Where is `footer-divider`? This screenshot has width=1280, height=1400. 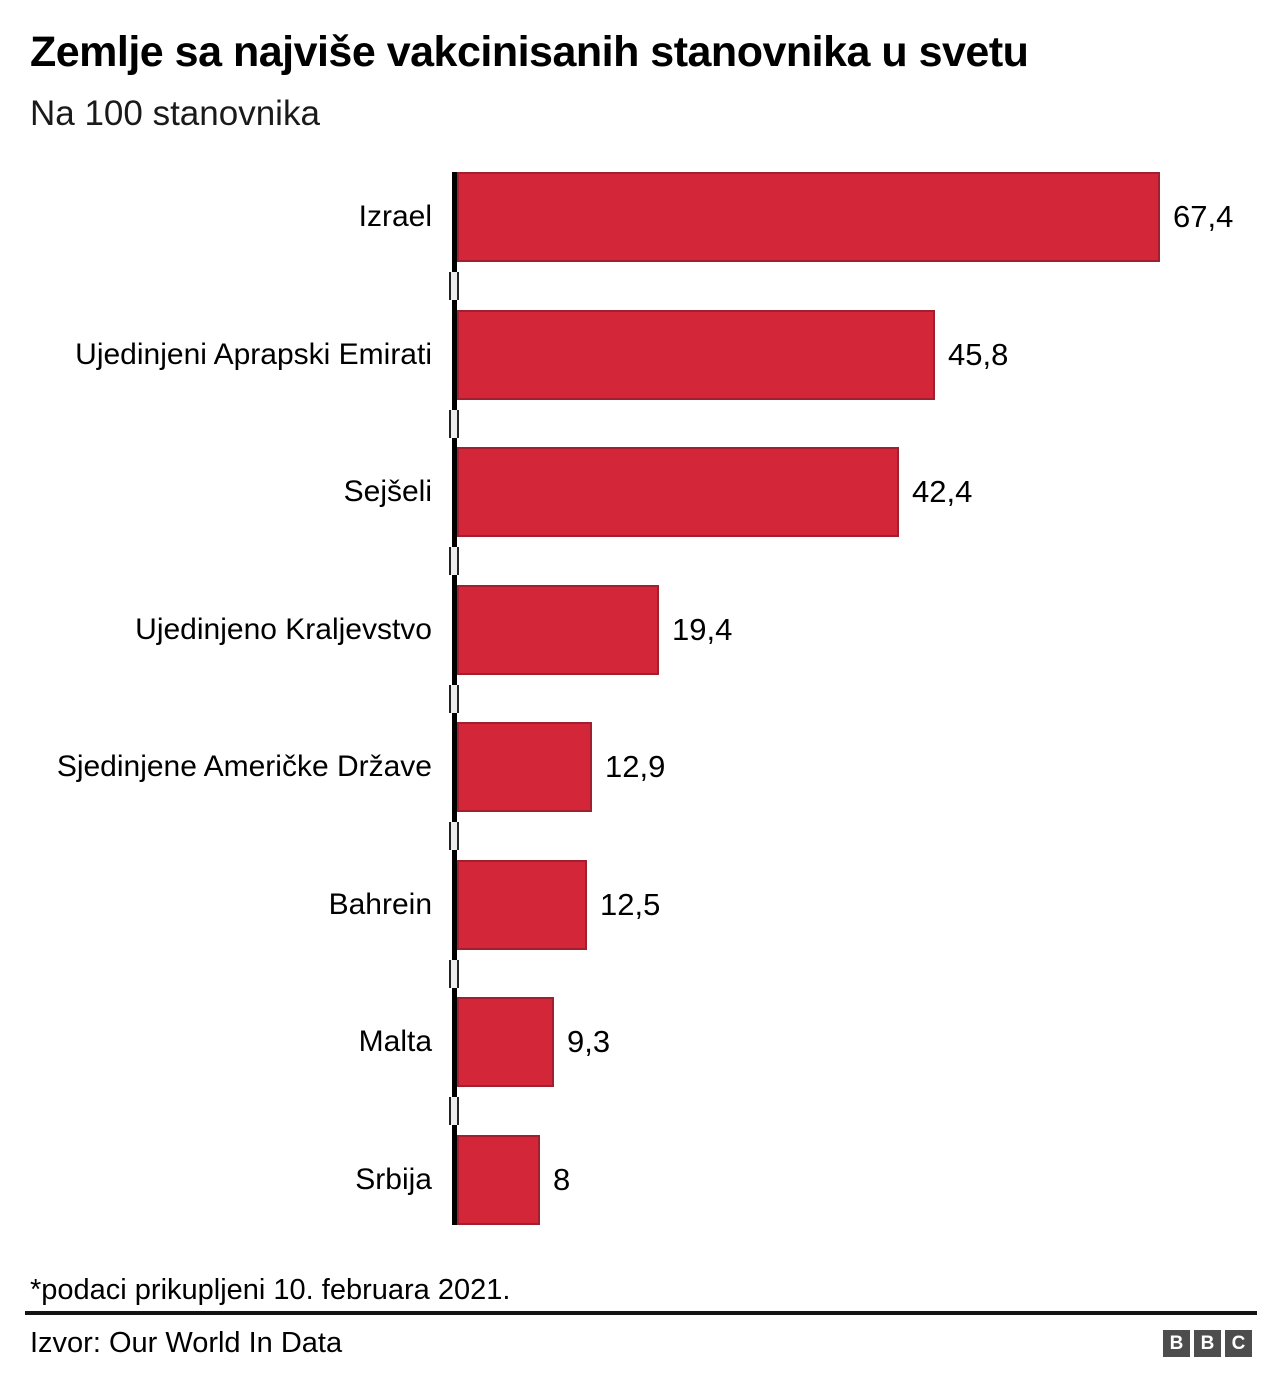 footer-divider is located at coordinates (641, 1313).